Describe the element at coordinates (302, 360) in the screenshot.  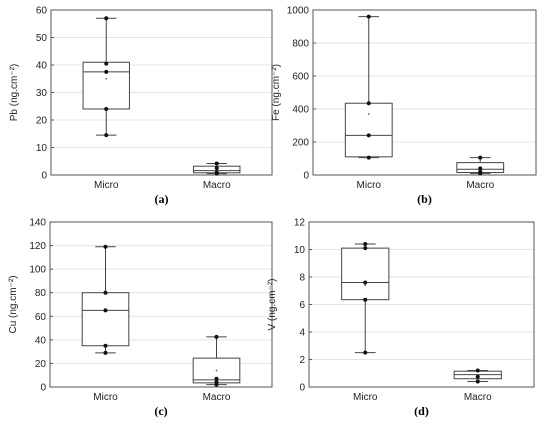
I see `y-tick-label: 2` at that location.